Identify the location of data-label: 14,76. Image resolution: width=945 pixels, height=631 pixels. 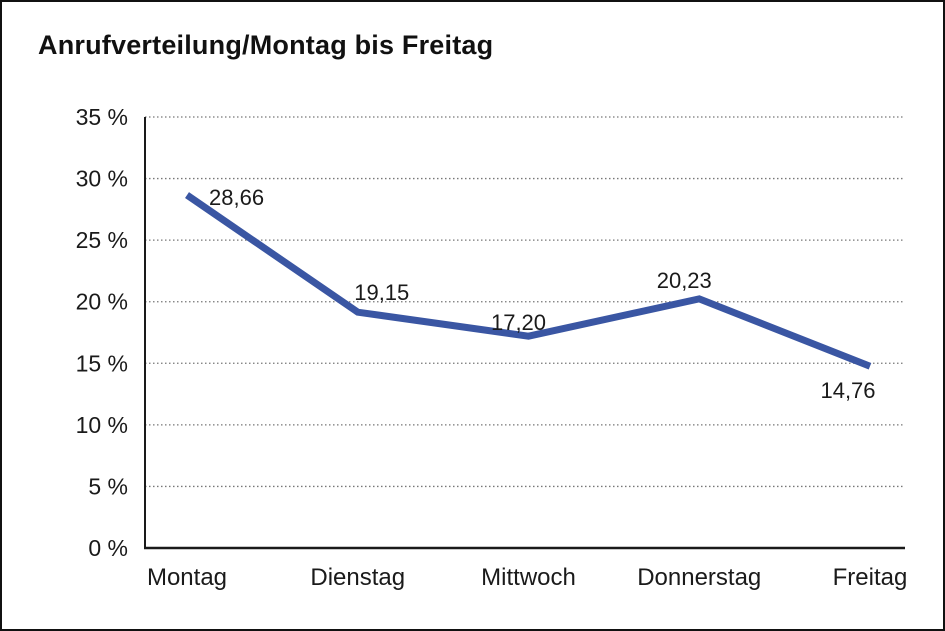
(847, 390).